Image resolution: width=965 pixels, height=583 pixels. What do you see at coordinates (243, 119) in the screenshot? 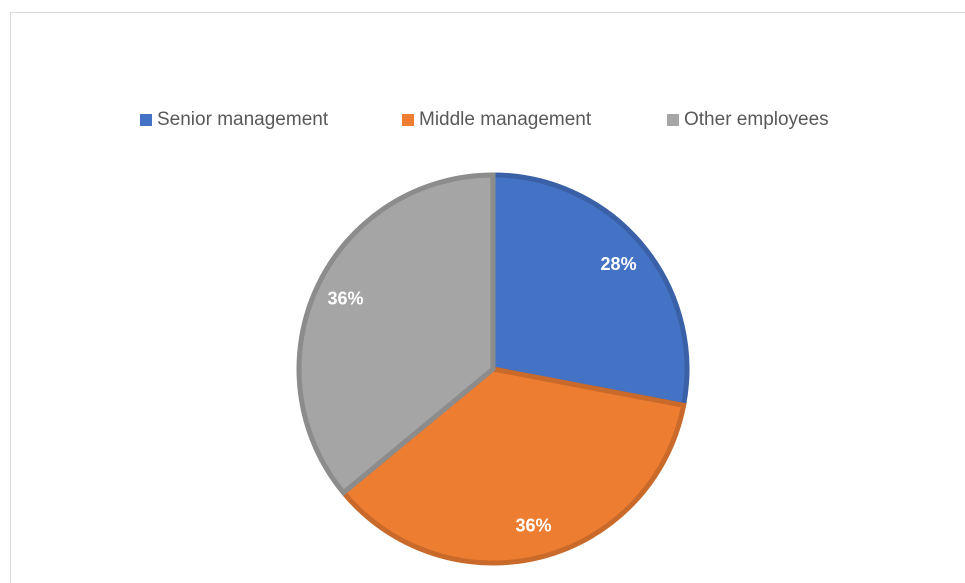
I see `legend-text: Senior management` at bounding box center [243, 119].